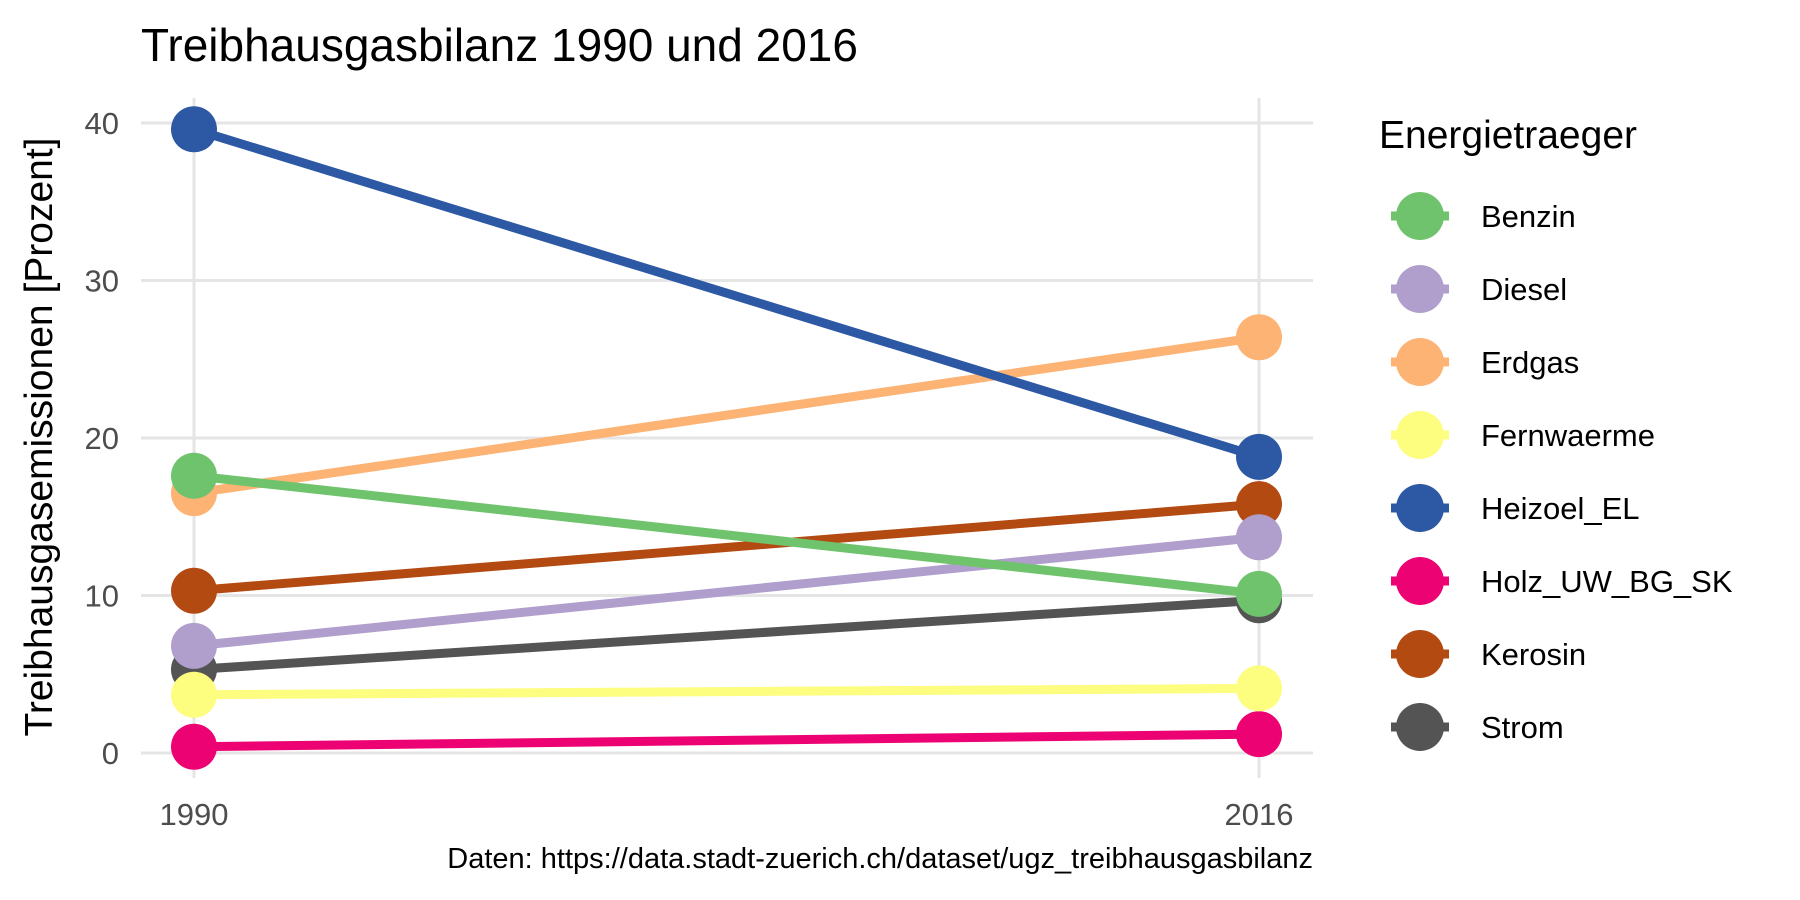 Image resolution: width=1800 pixels, height=900 pixels. What do you see at coordinates (1607, 581) in the screenshot?
I see `legend-label: Holz_UW_BG_SK` at bounding box center [1607, 581].